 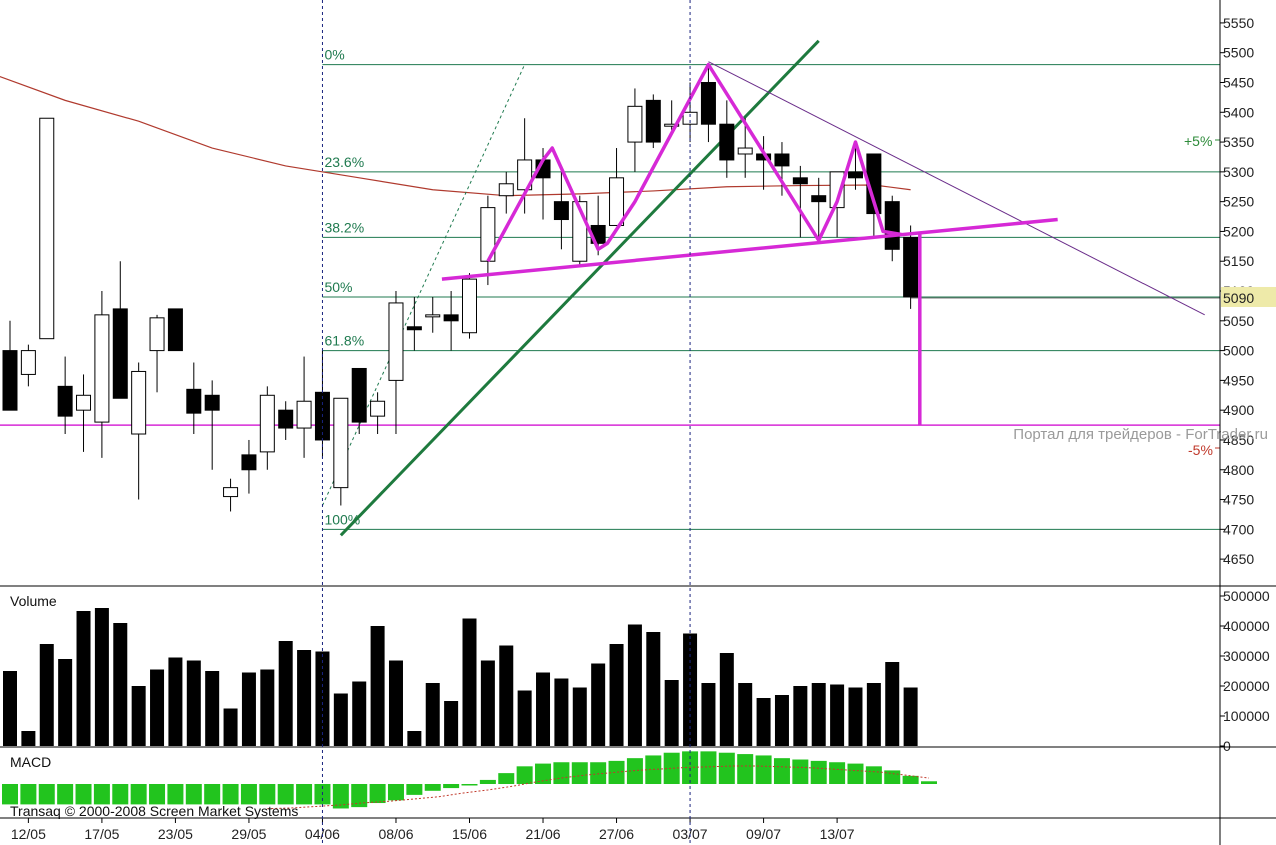 I want to click on date-tick-label: 21/06, so click(x=542, y=834).